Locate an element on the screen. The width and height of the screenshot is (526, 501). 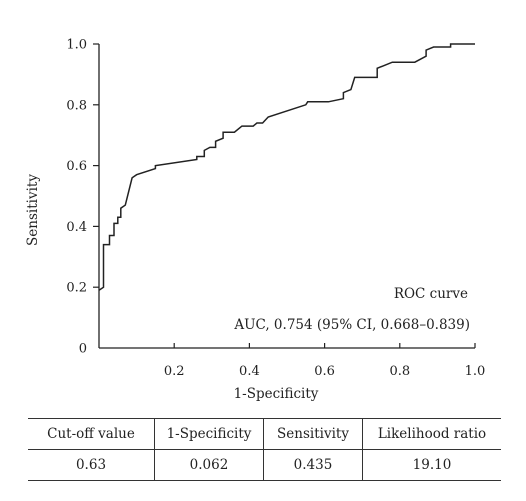
header-likelihood-ratio: Likelihood ratio is located at coordinates (431, 434).